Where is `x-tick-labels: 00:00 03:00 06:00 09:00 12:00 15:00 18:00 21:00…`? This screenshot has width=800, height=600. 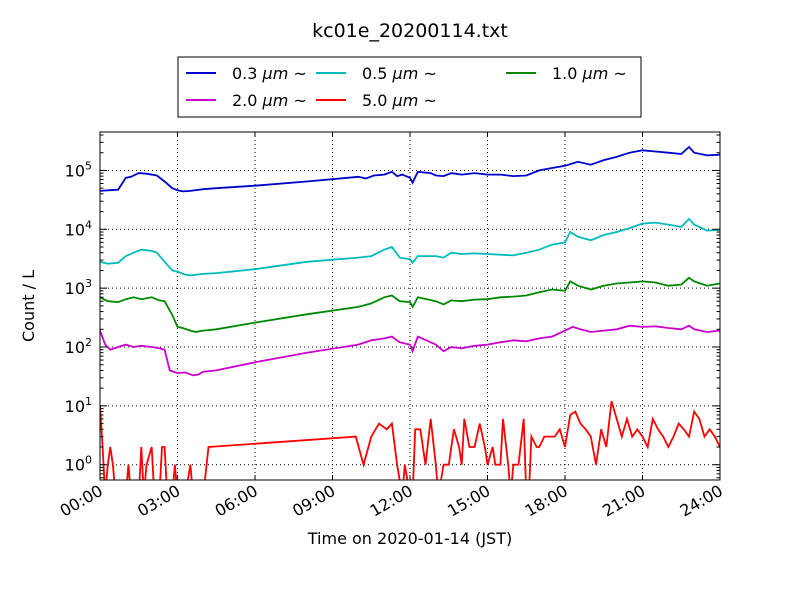 x-tick-labels: 00:00 03:00 06:00 09:00 12:00 15:00 18:00 21:00… is located at coordinates (391, 501).